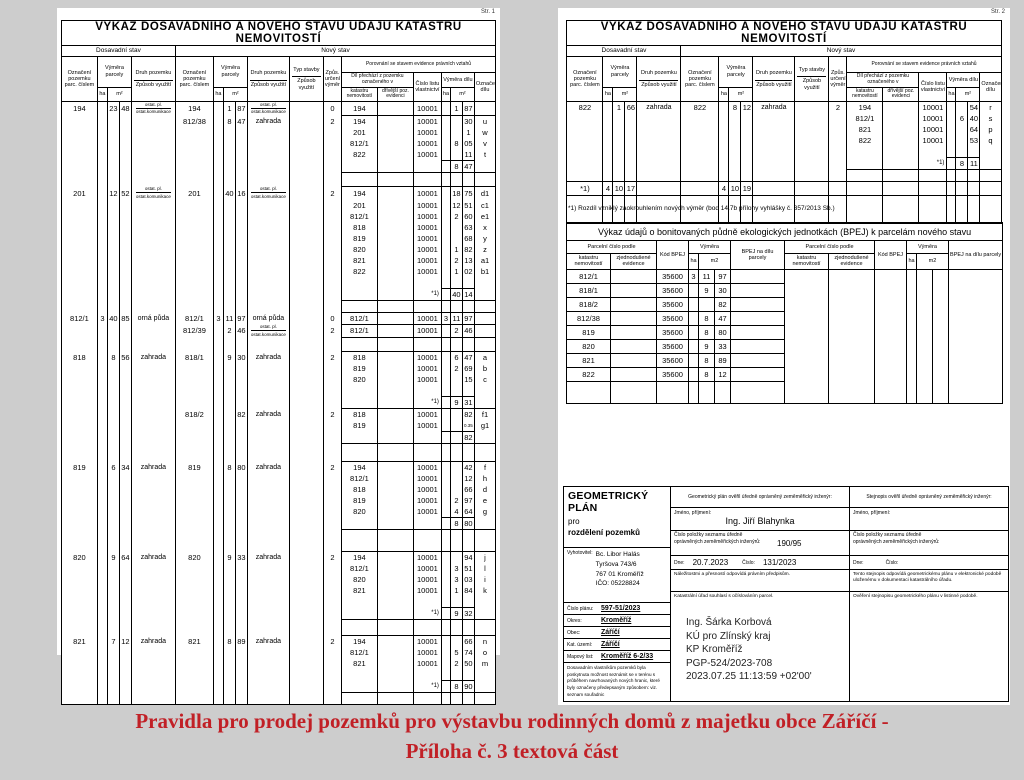 This screenshot has height=780, width=1024. Describe the element at coordinates (153, 653) in the screenshot. I see `cell-old-druh` at that location.